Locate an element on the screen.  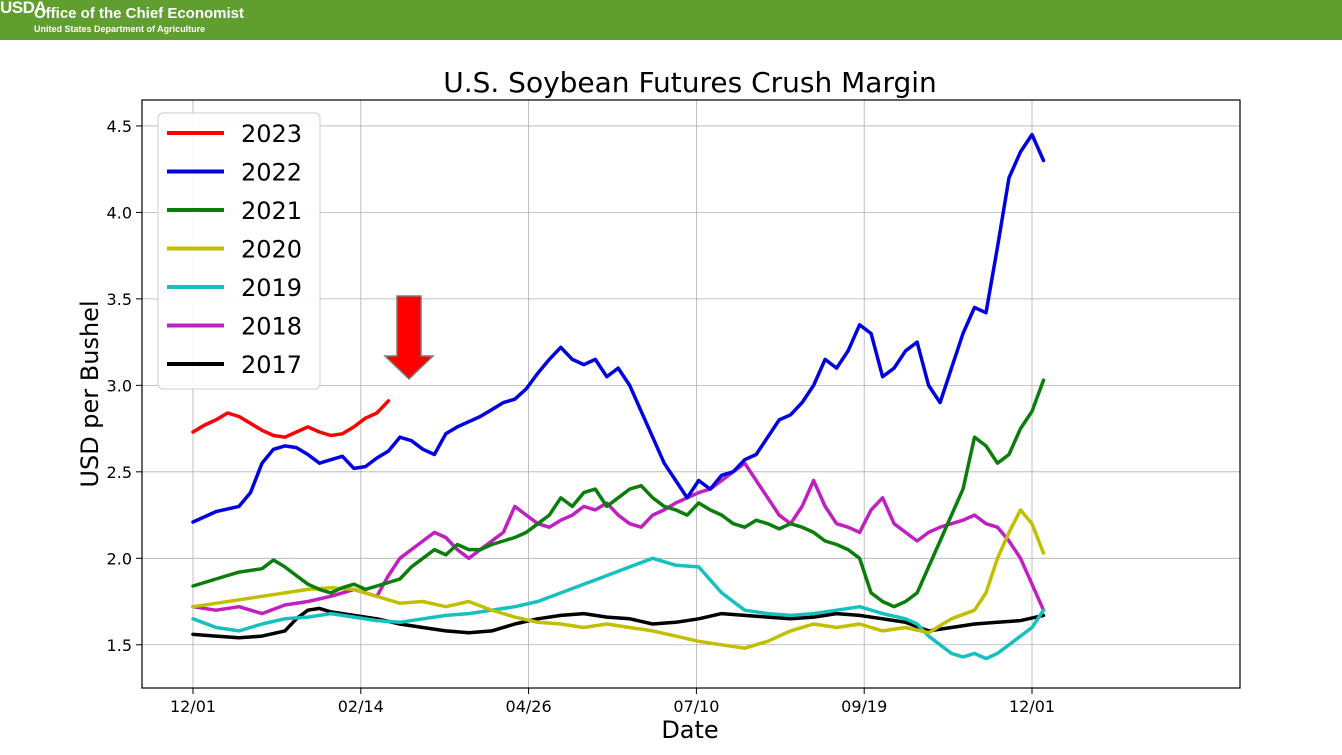
y-tick-label: 2.0 is located at coordinates (119, 558).